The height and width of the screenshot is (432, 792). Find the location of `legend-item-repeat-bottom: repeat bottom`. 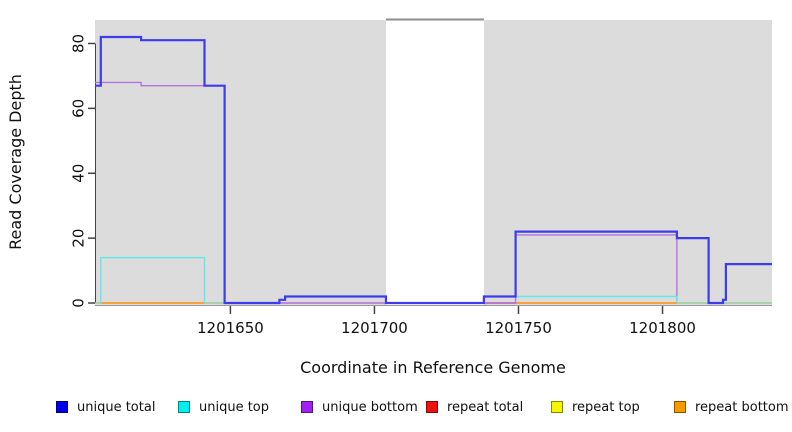

legend-item-repeat-bottom: repeat bottom is located at coordinates (731, 407).